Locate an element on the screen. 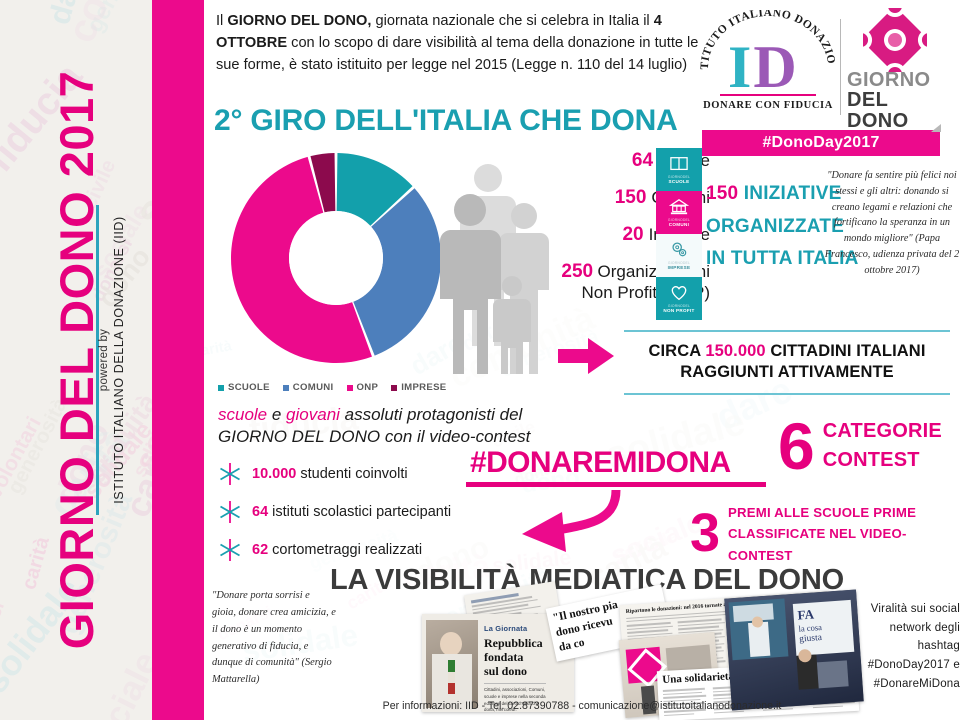 The image size is (960, 720). premi-label-line2: CLASSIFICATE NEL VIDEO-CONTEST is located at coordinates (817, 544).